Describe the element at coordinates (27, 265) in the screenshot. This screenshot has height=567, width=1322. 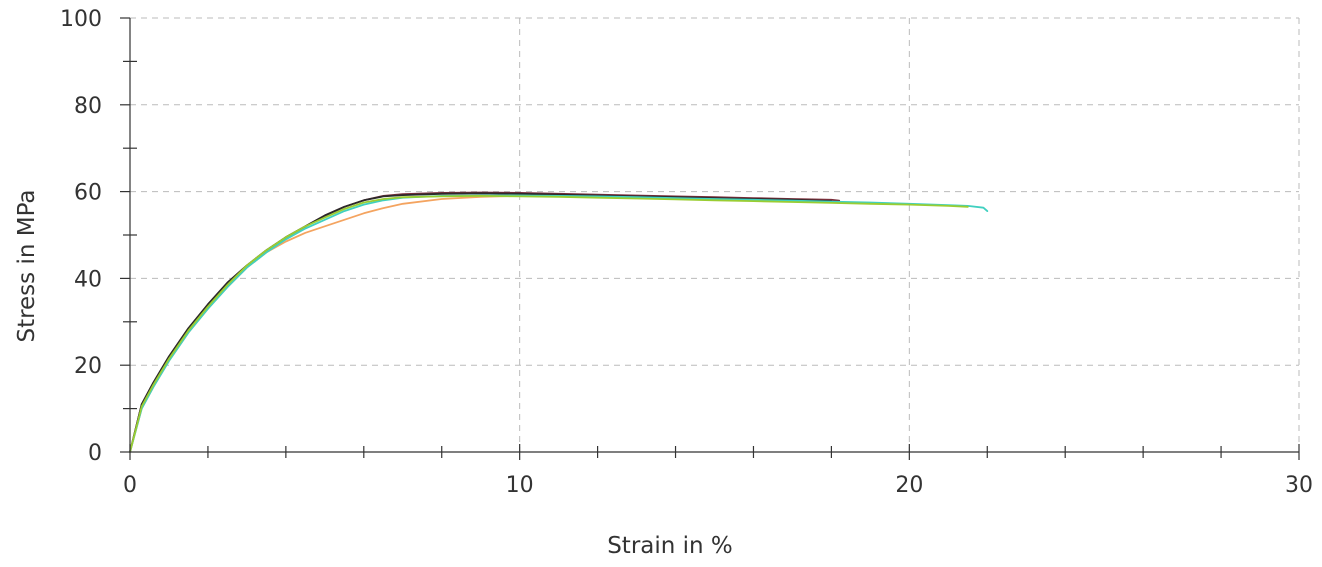
I see `y-axis-title: Stress in MPa` at that location.